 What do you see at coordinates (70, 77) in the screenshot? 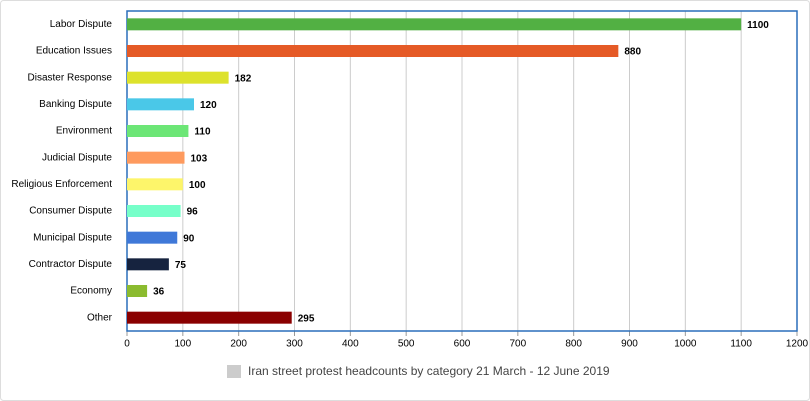
I see `y-tick-label: Disaster Response` at bounding box center [70, 77].